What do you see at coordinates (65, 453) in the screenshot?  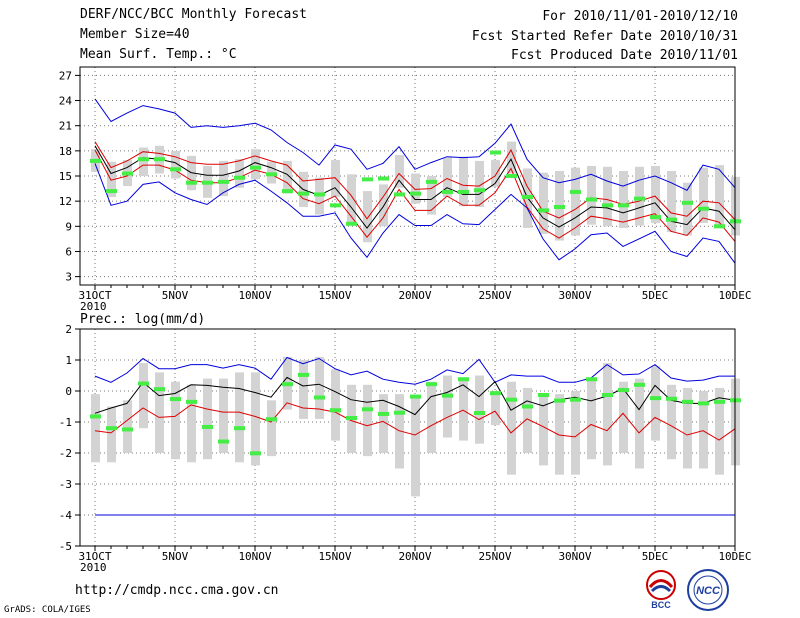 I see `prec-ytick-label: -2` at bounding box center [65, 453].